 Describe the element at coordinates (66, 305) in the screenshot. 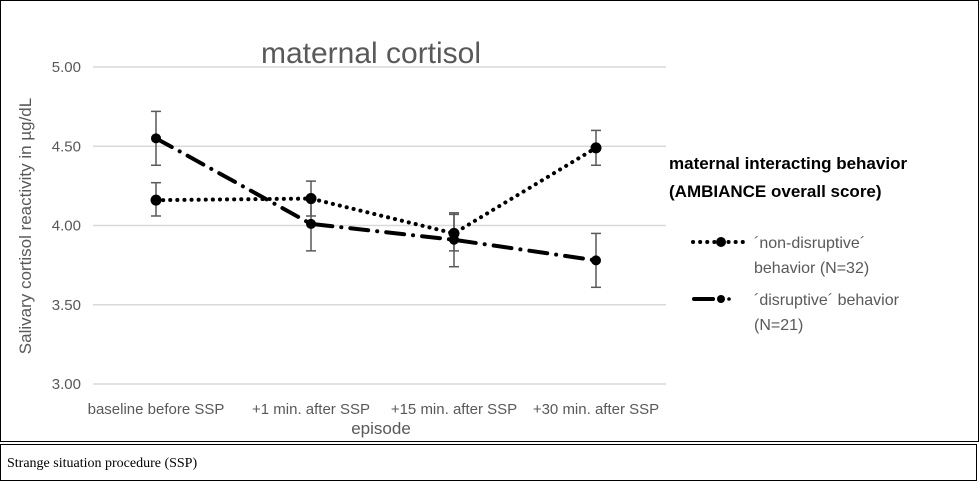

I see `y-tick-label: 3.50` at that location.